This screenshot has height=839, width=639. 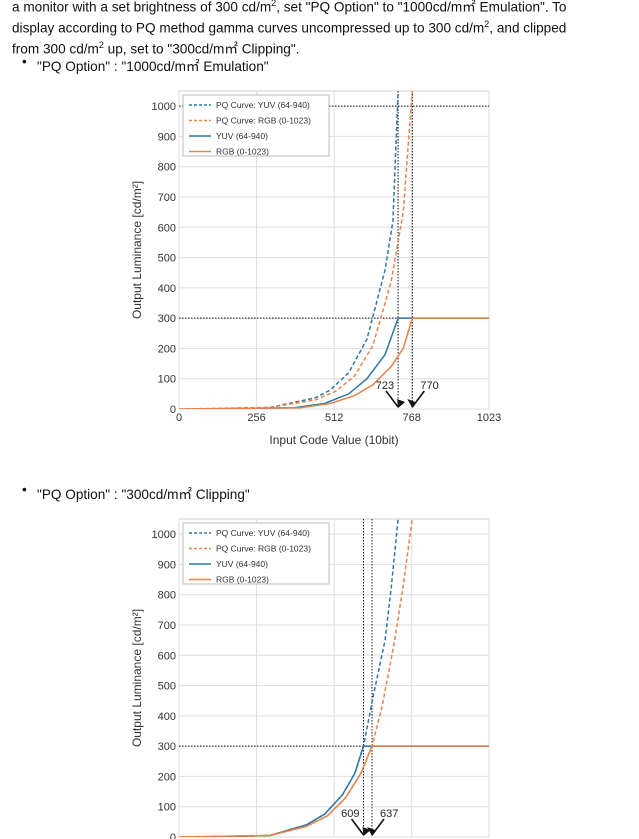 What do you see at coordinates (389, 814) in the screenshot?
I see `annotation-label: 637` at bounding box center [389, 814].